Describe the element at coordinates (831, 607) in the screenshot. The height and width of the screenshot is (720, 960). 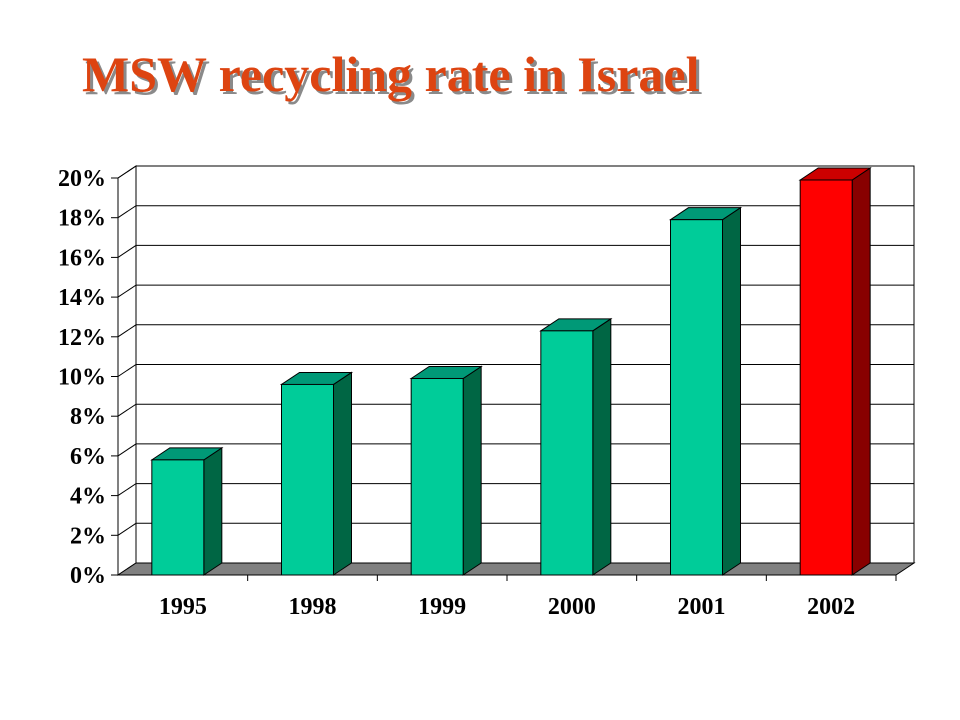
I see `x-tick-label: 2002` at that location.